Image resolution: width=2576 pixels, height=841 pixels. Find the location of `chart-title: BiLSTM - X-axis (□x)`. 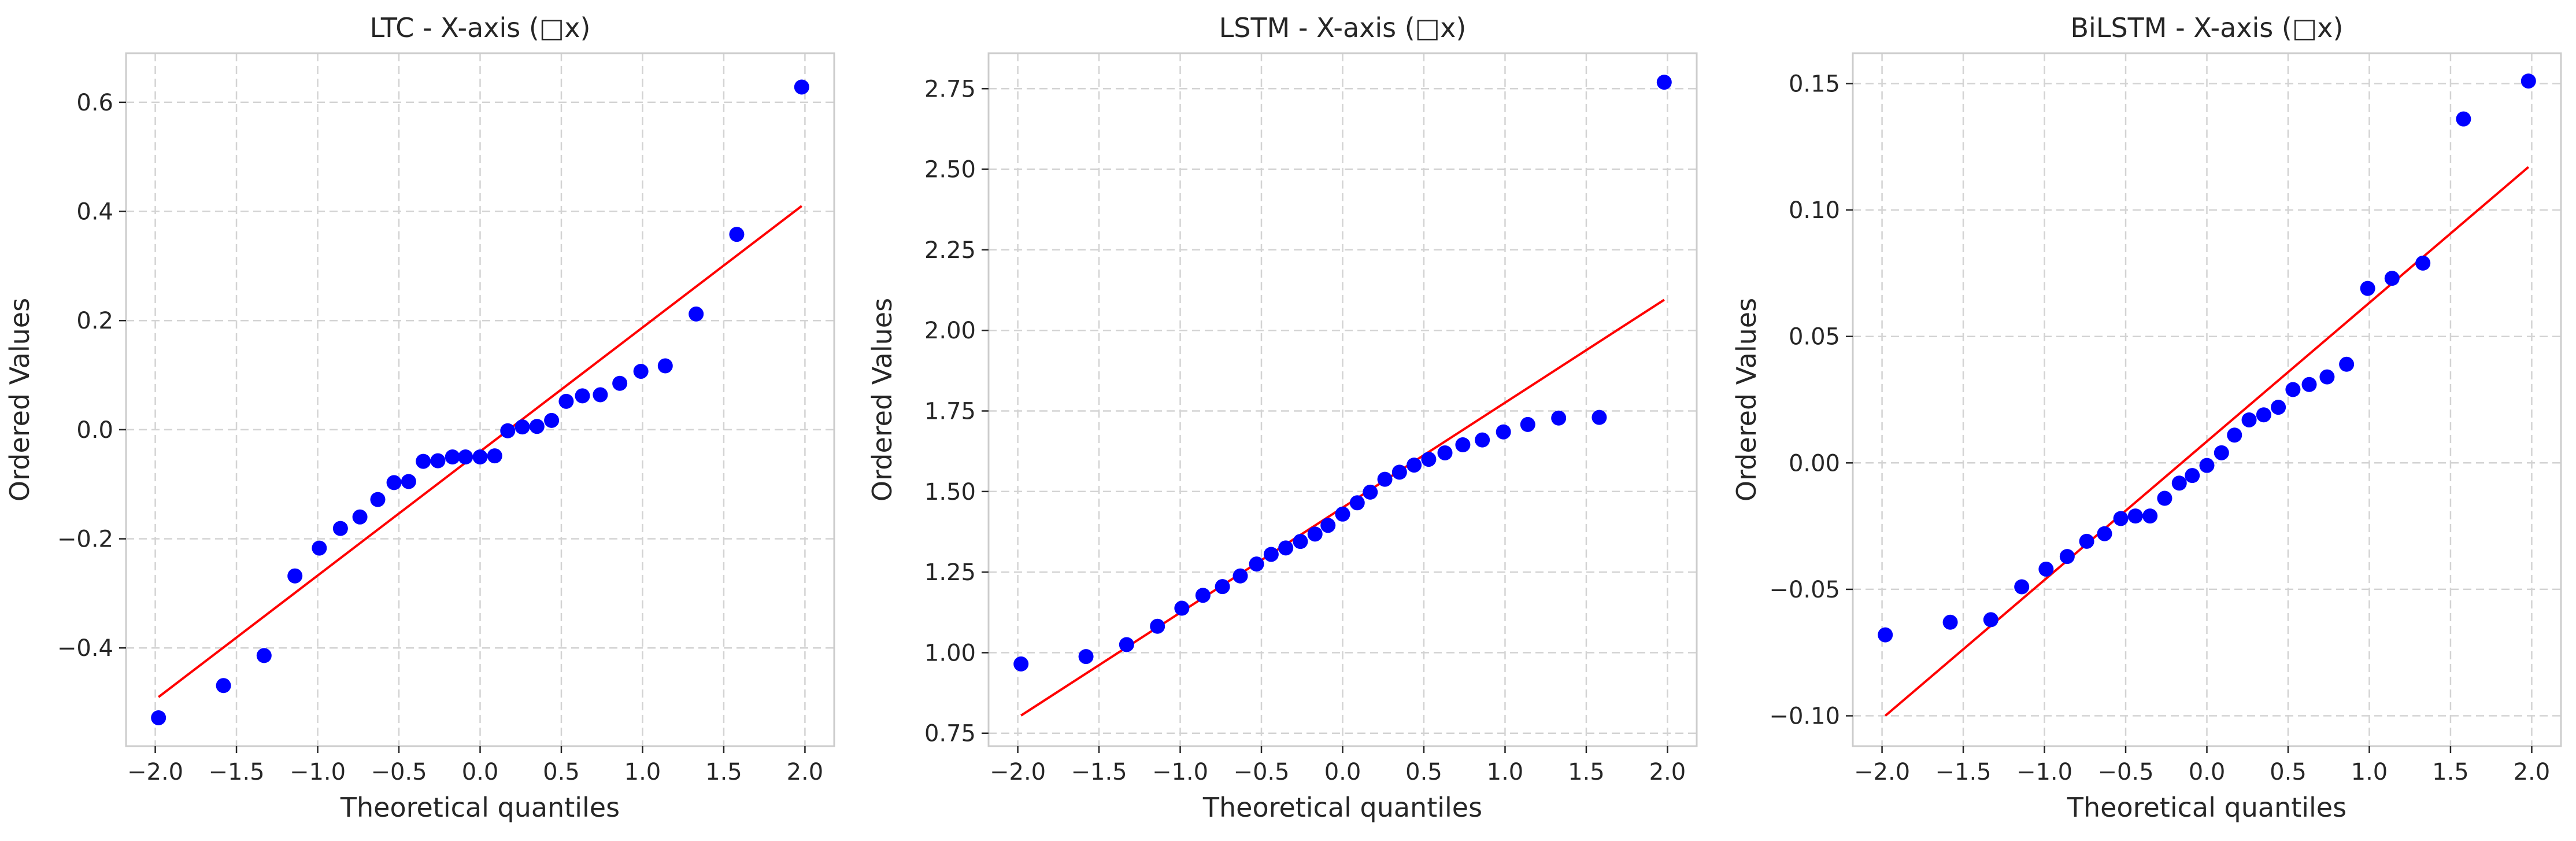

chart-title: BiLSTM - X-axis (□x) is located at coordinates (2207, 28).